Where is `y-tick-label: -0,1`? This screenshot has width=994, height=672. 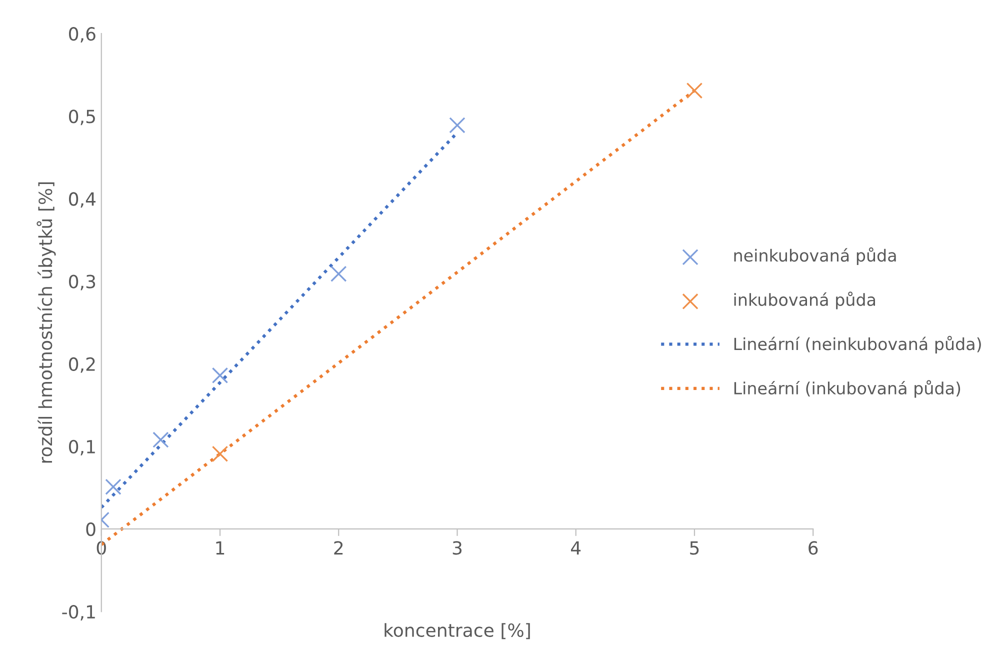
y-tick-label: -0,1 is located at coordinates (78, 612).